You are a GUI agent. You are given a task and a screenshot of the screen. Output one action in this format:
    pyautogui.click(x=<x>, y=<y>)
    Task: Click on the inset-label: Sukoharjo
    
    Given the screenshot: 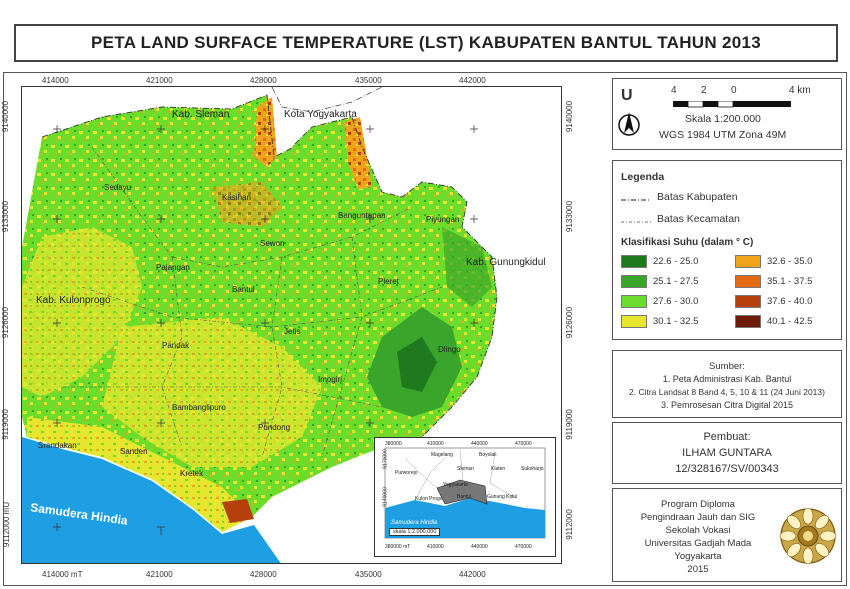 What is the action you would take?
    pyautogui.click(x=532, y=469)
    